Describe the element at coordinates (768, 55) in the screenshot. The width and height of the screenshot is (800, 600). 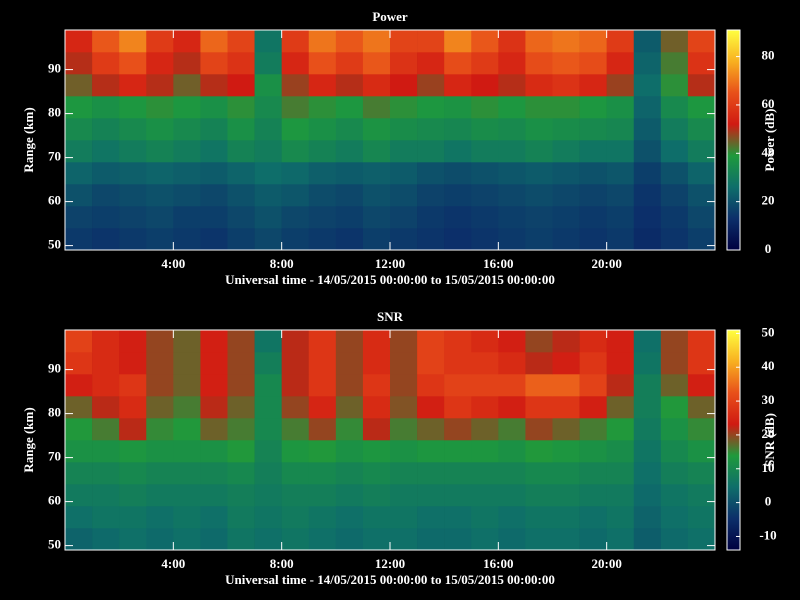
I see `colorbar-tick-label: 80` at that location.